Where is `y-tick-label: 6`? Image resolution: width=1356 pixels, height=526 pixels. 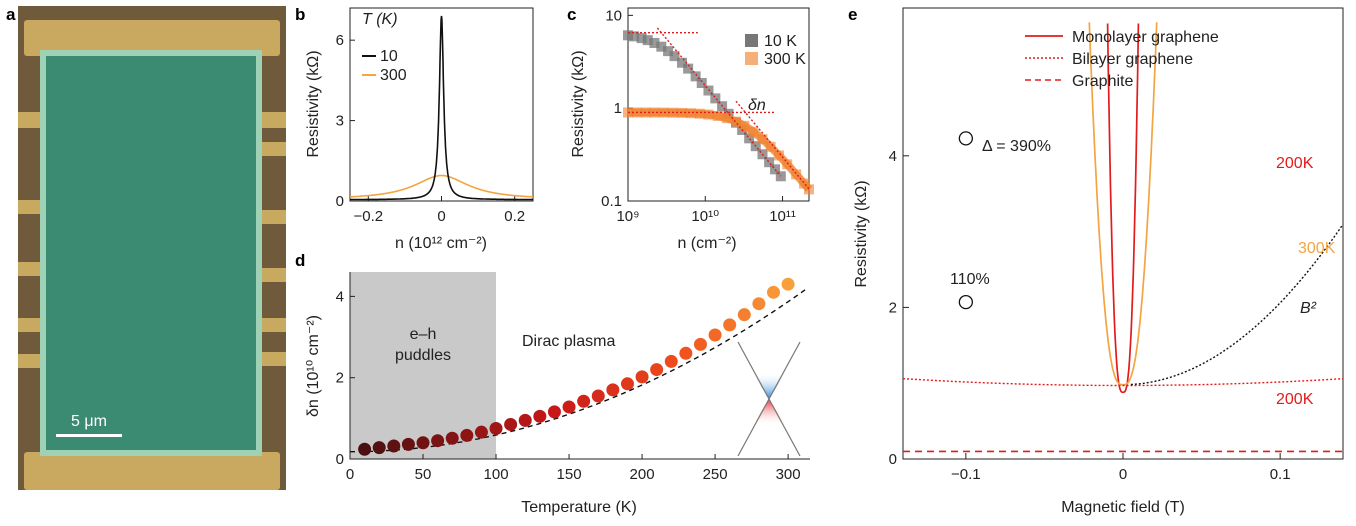
y-tick-label: 6 is located at coordinates (340, 40).